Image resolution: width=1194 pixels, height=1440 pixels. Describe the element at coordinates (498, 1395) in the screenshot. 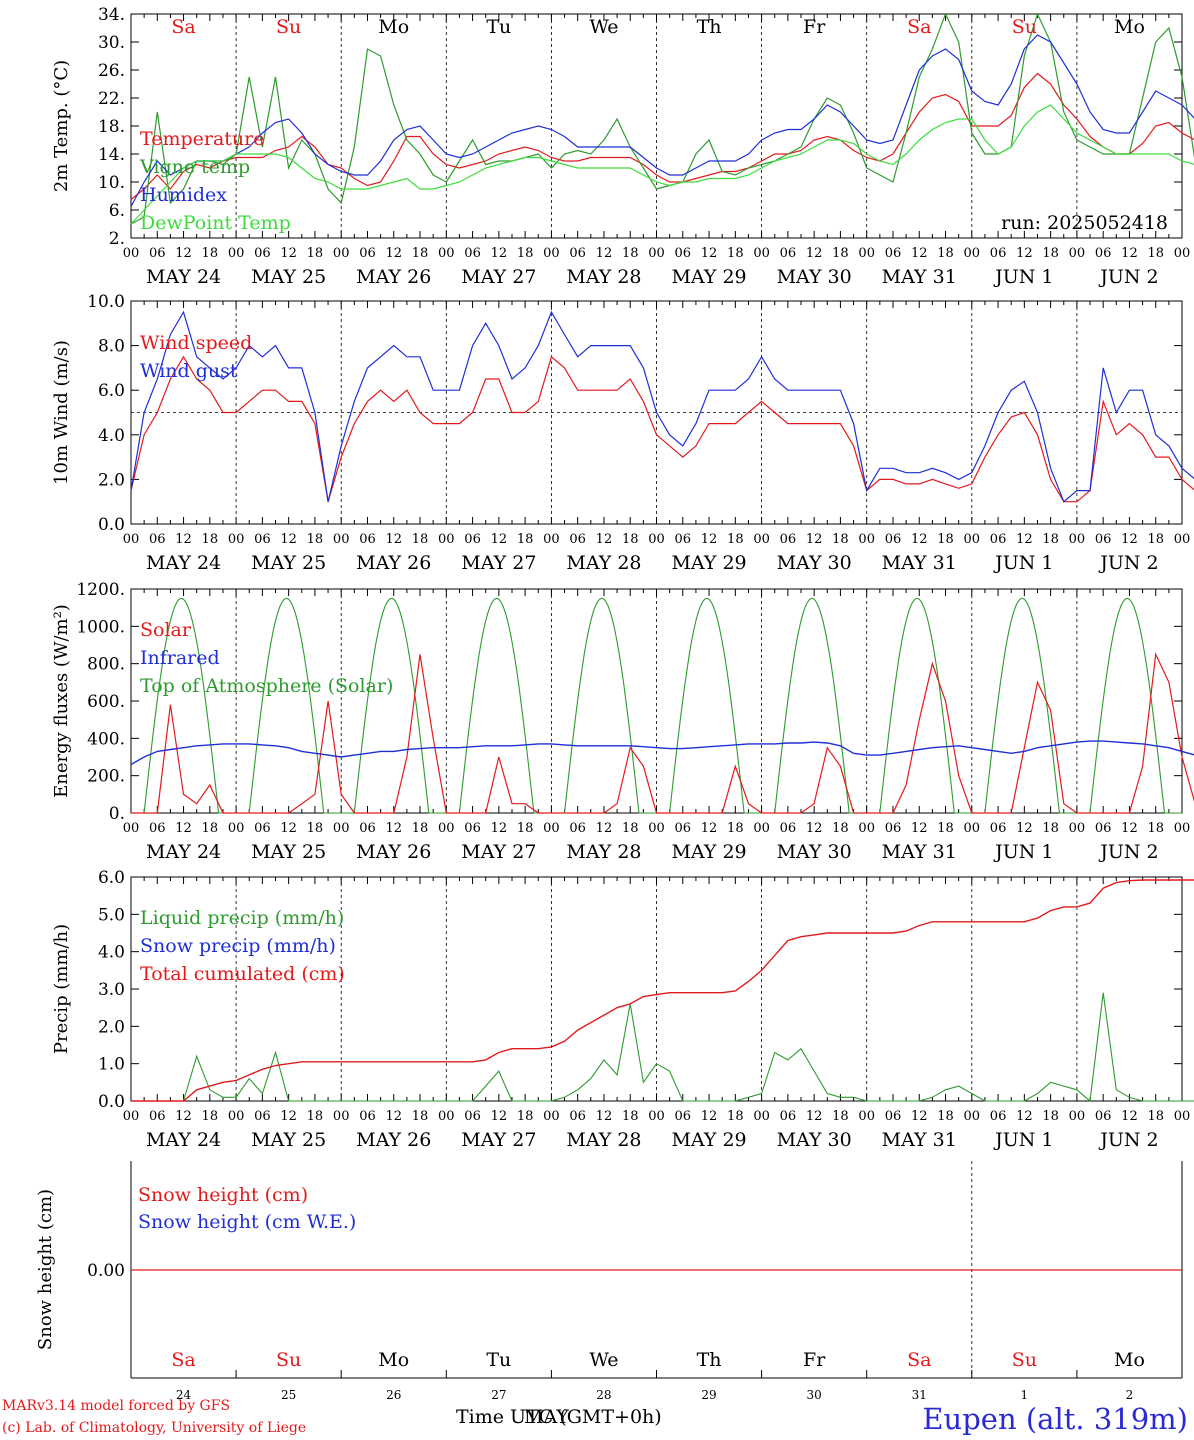

I see `day-number-label: 27` at that location.